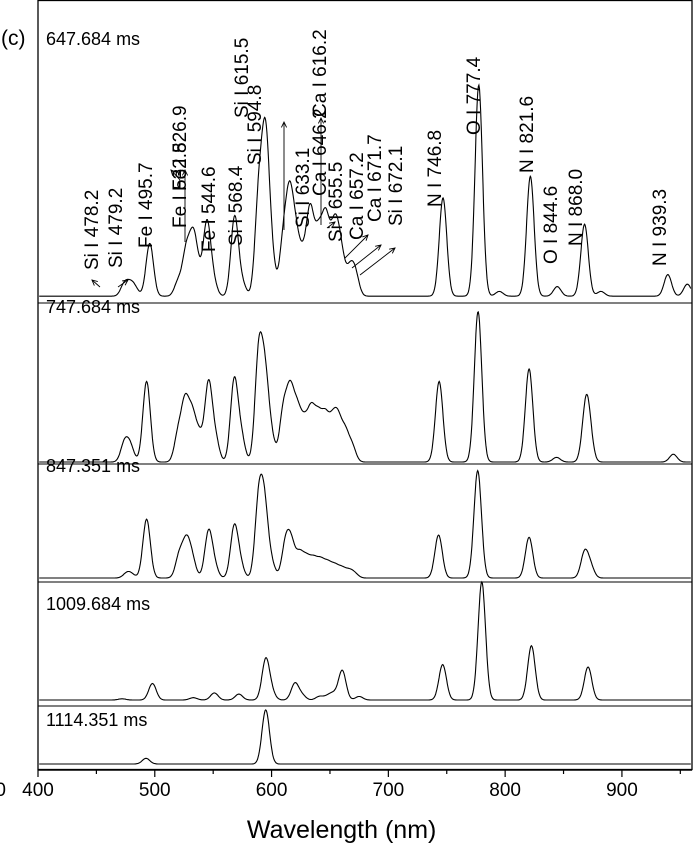 The image size is (698, 855). I want to click on panel-time-label: 1114.351 ms, so click(96, 720).